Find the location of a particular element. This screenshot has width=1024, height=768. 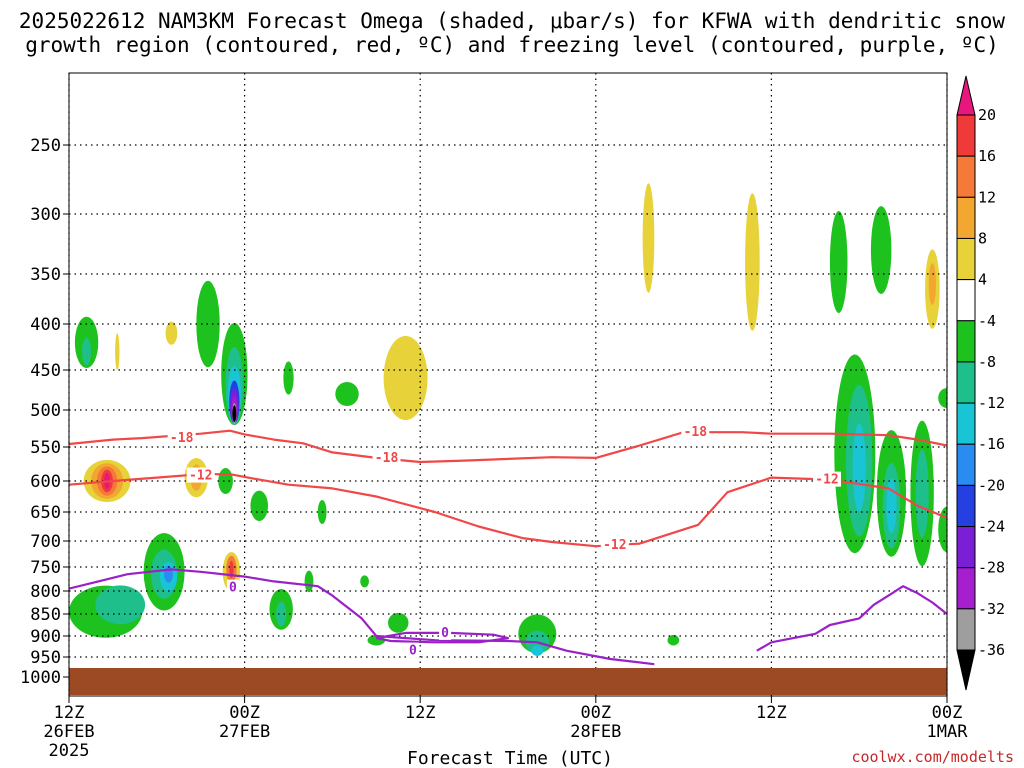

y-tick-label-750: 750 is located at coordinates (45, 568).